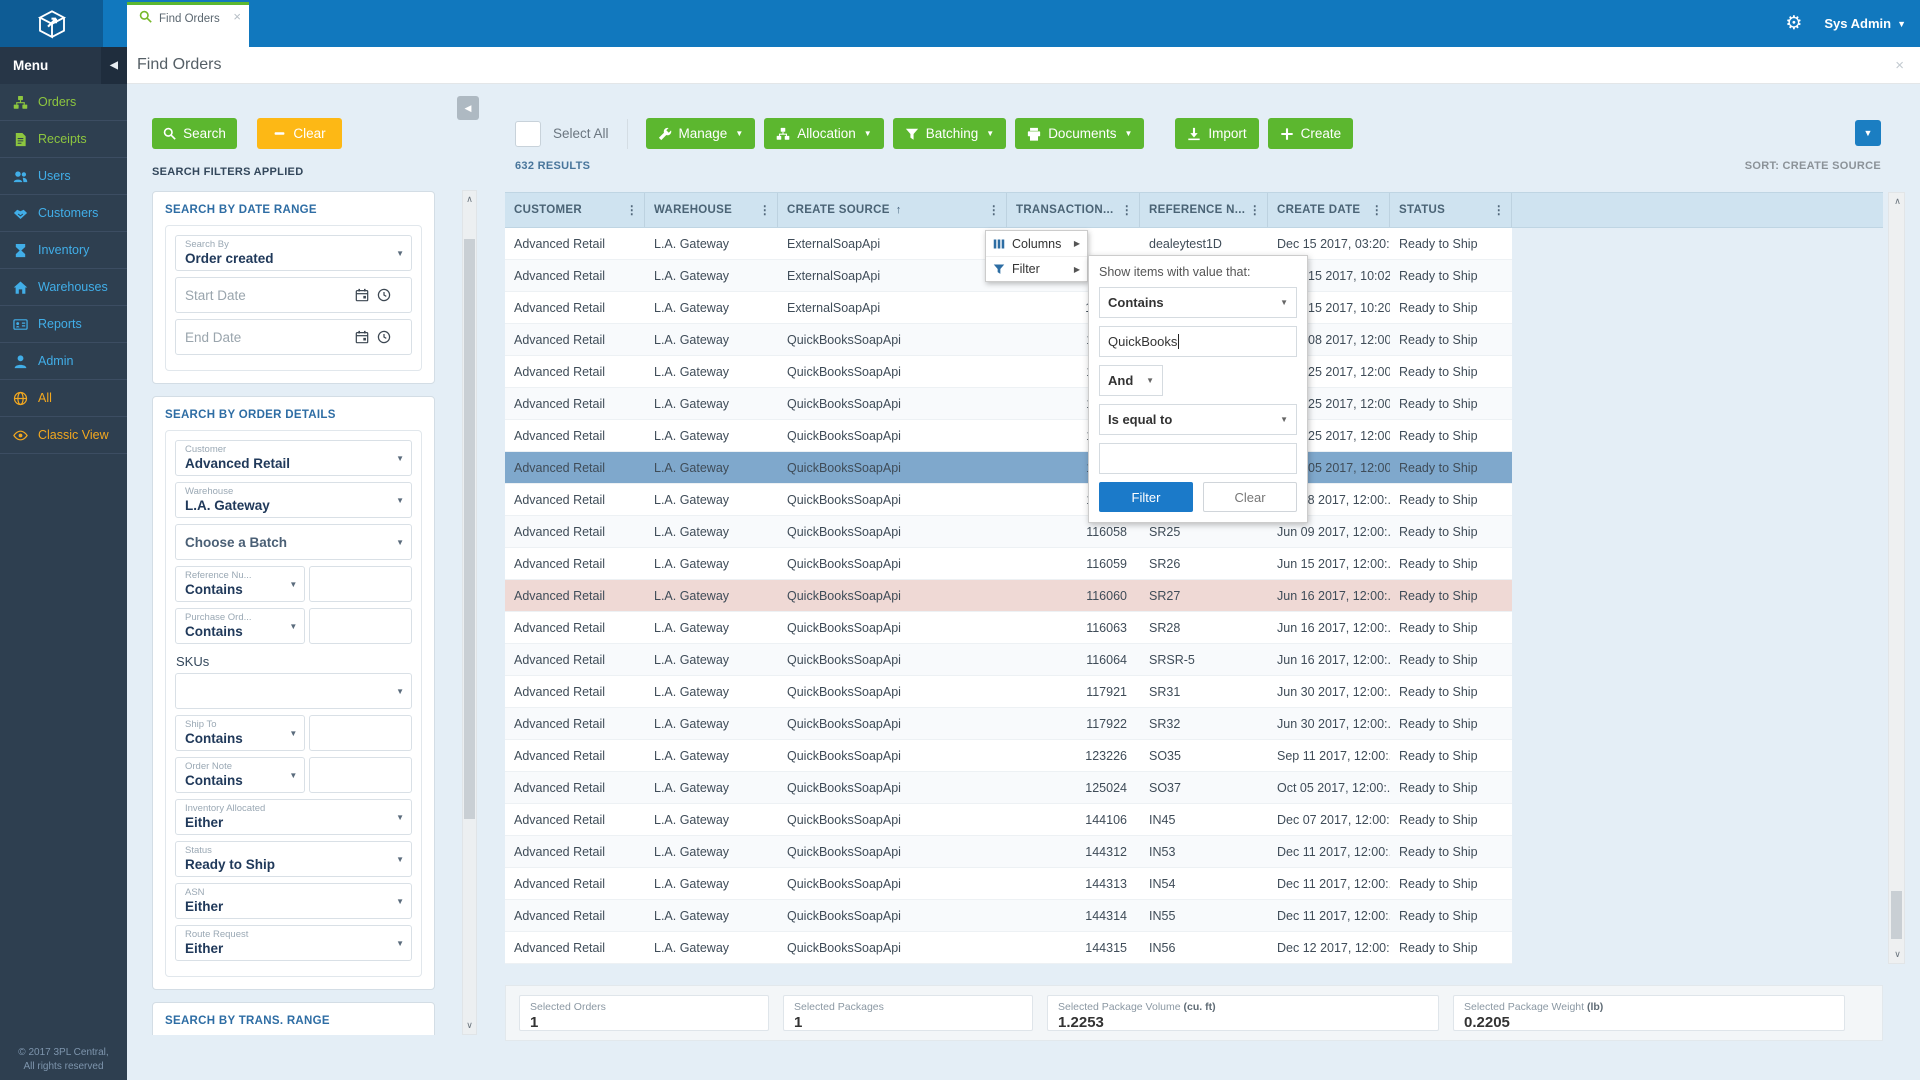 This screenshot has width=1920, height=1080. What do you see at coordinates (1073, 210) in the screenshot?
I see `column-header-transaction: TRANSACTION... ⋮` at bounding box center [1073, 210].